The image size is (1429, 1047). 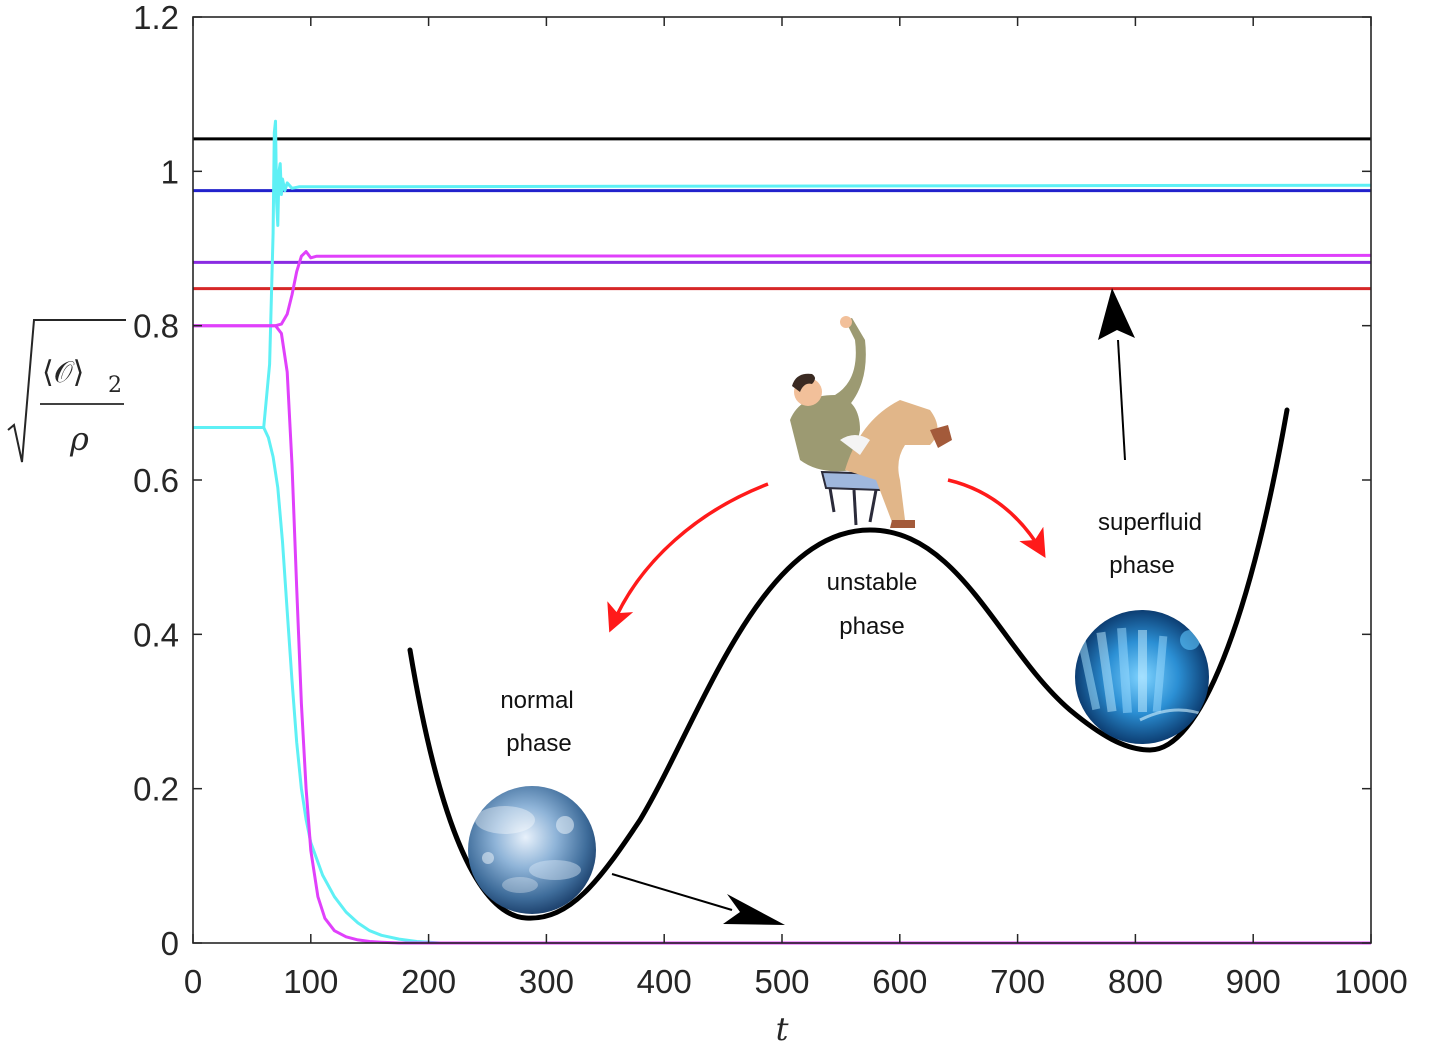 I want to click on x-tick-label: 800, so click(x=1135, y=981).